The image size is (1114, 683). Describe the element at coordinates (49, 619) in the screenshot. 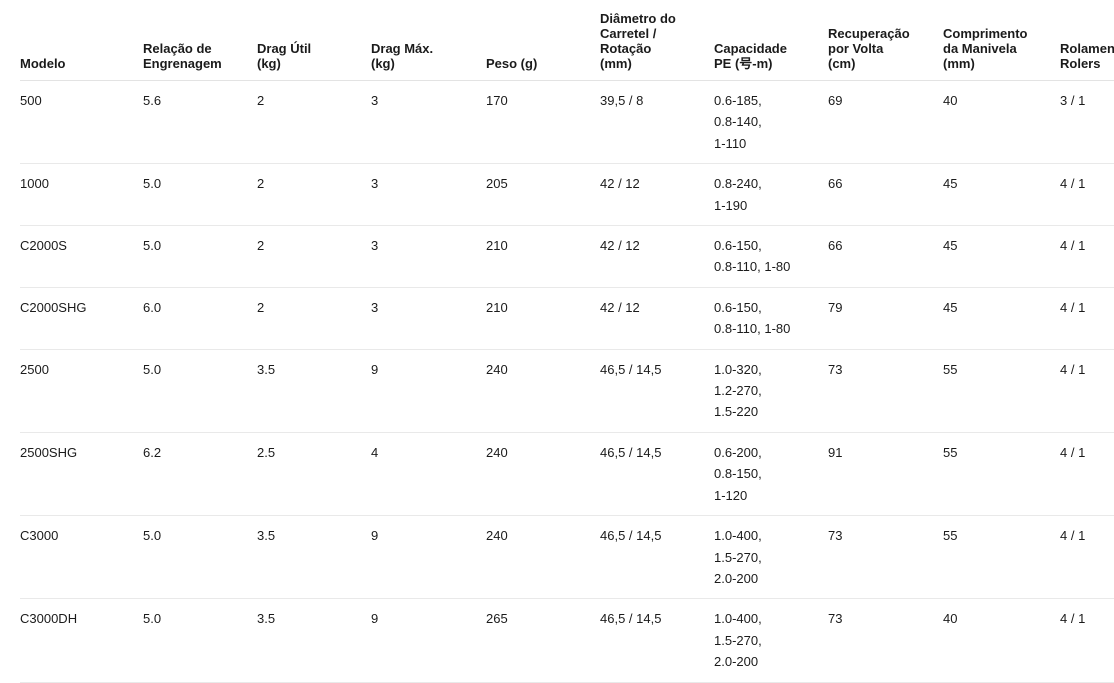

I see `cell-modelo: C3000DH` at that location.